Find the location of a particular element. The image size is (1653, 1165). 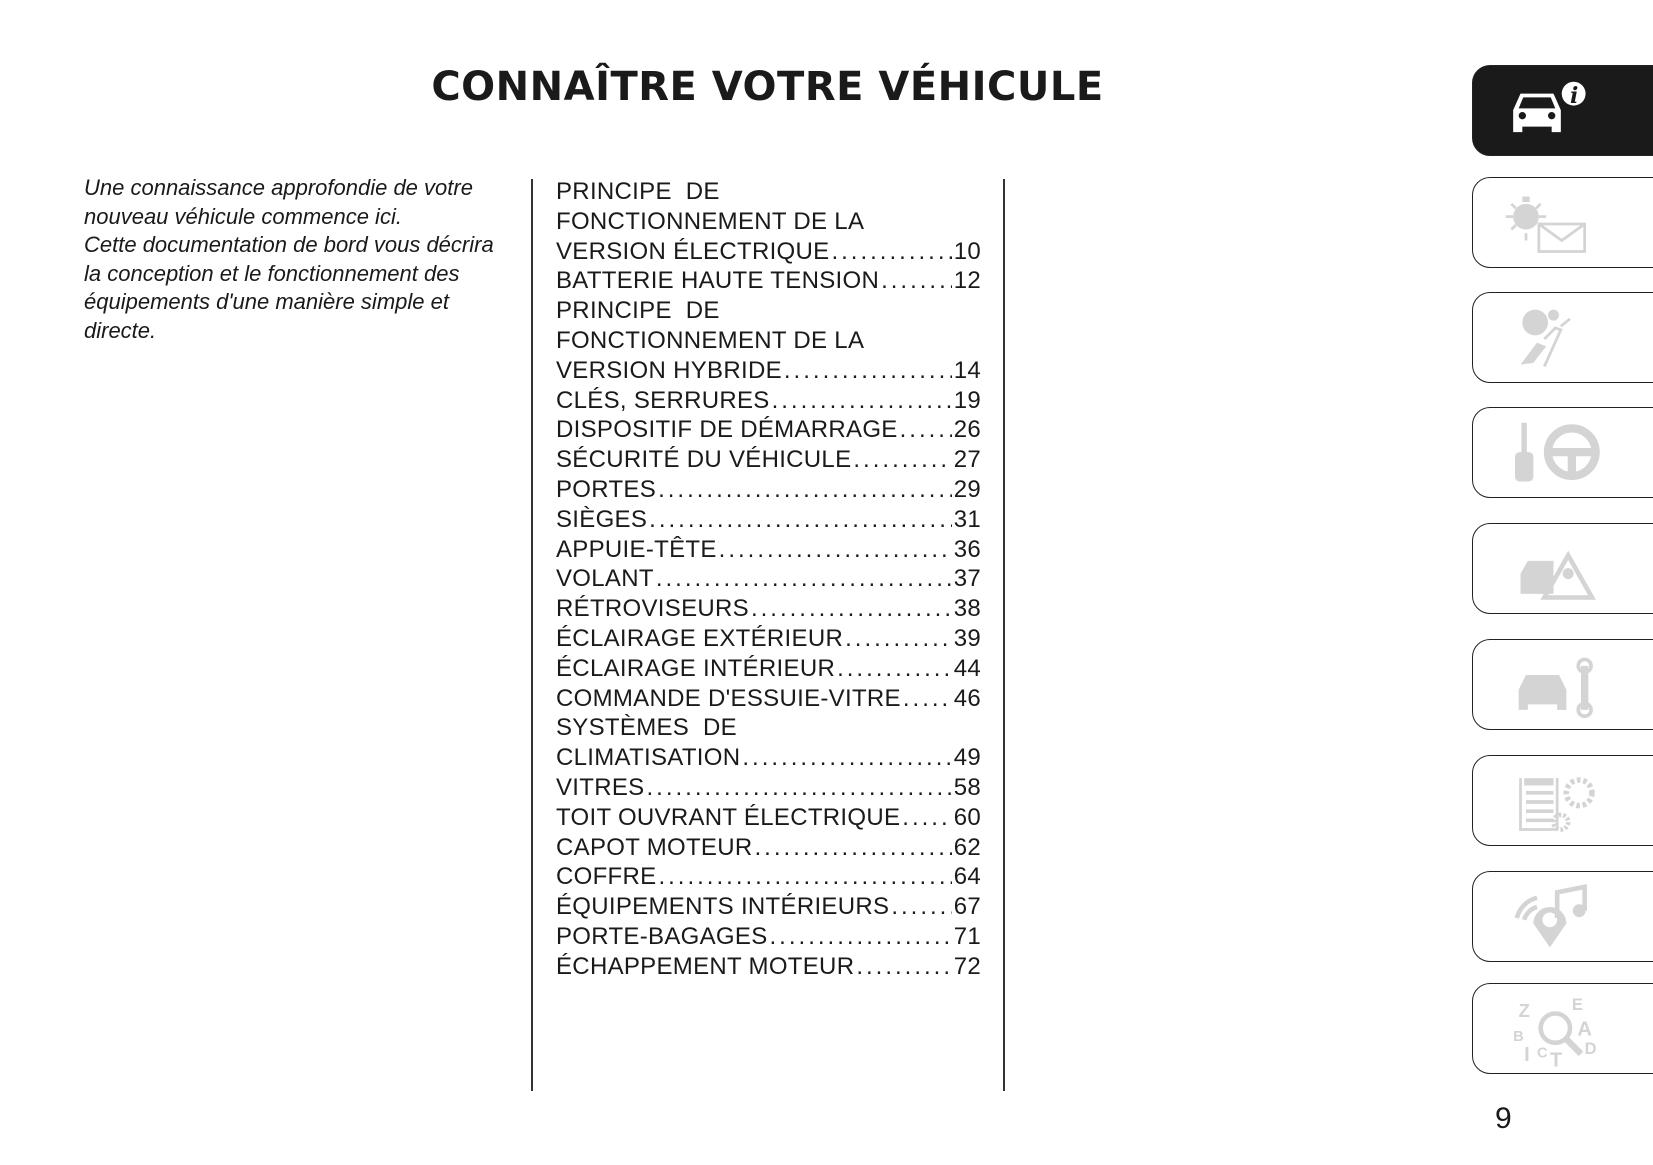

column-divider is located at coordinates (532, 635).